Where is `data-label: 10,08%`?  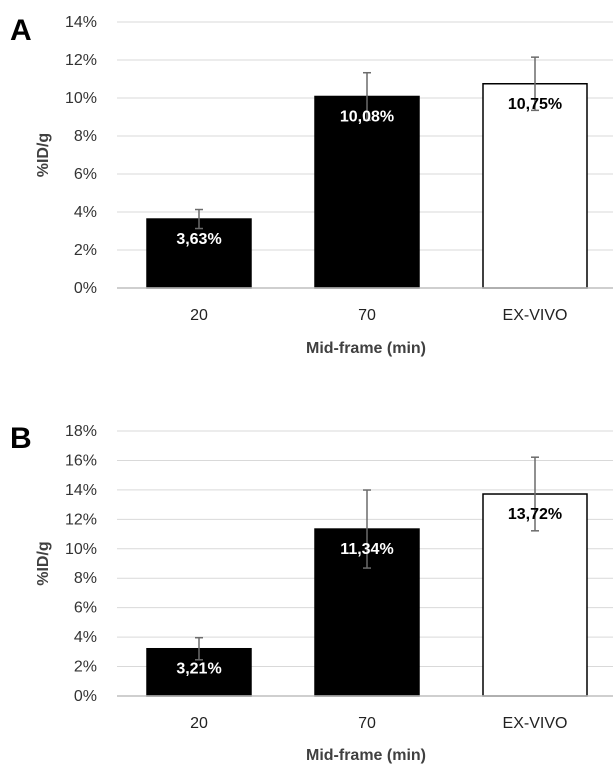 data-label: 10,08% is located at coordinates (367, 116).